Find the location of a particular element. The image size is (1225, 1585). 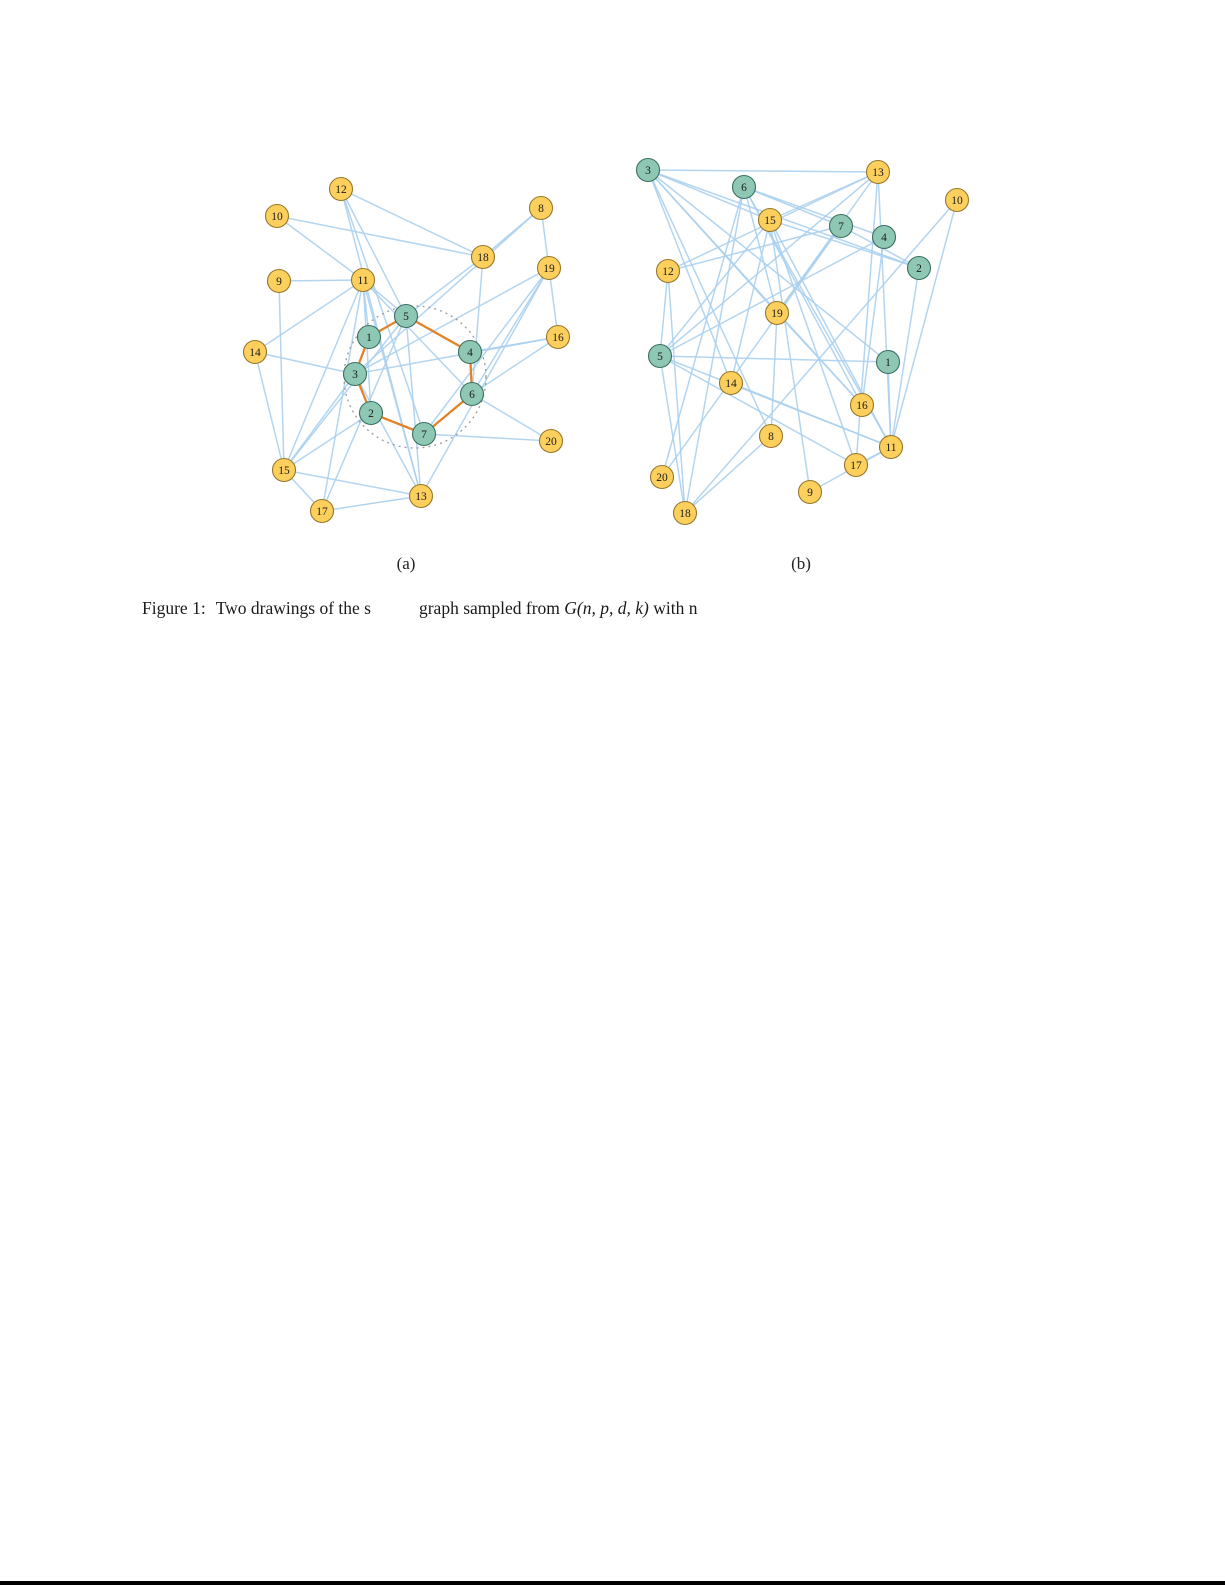

graph-node-10: 10 is located at coordinates (957, 200).